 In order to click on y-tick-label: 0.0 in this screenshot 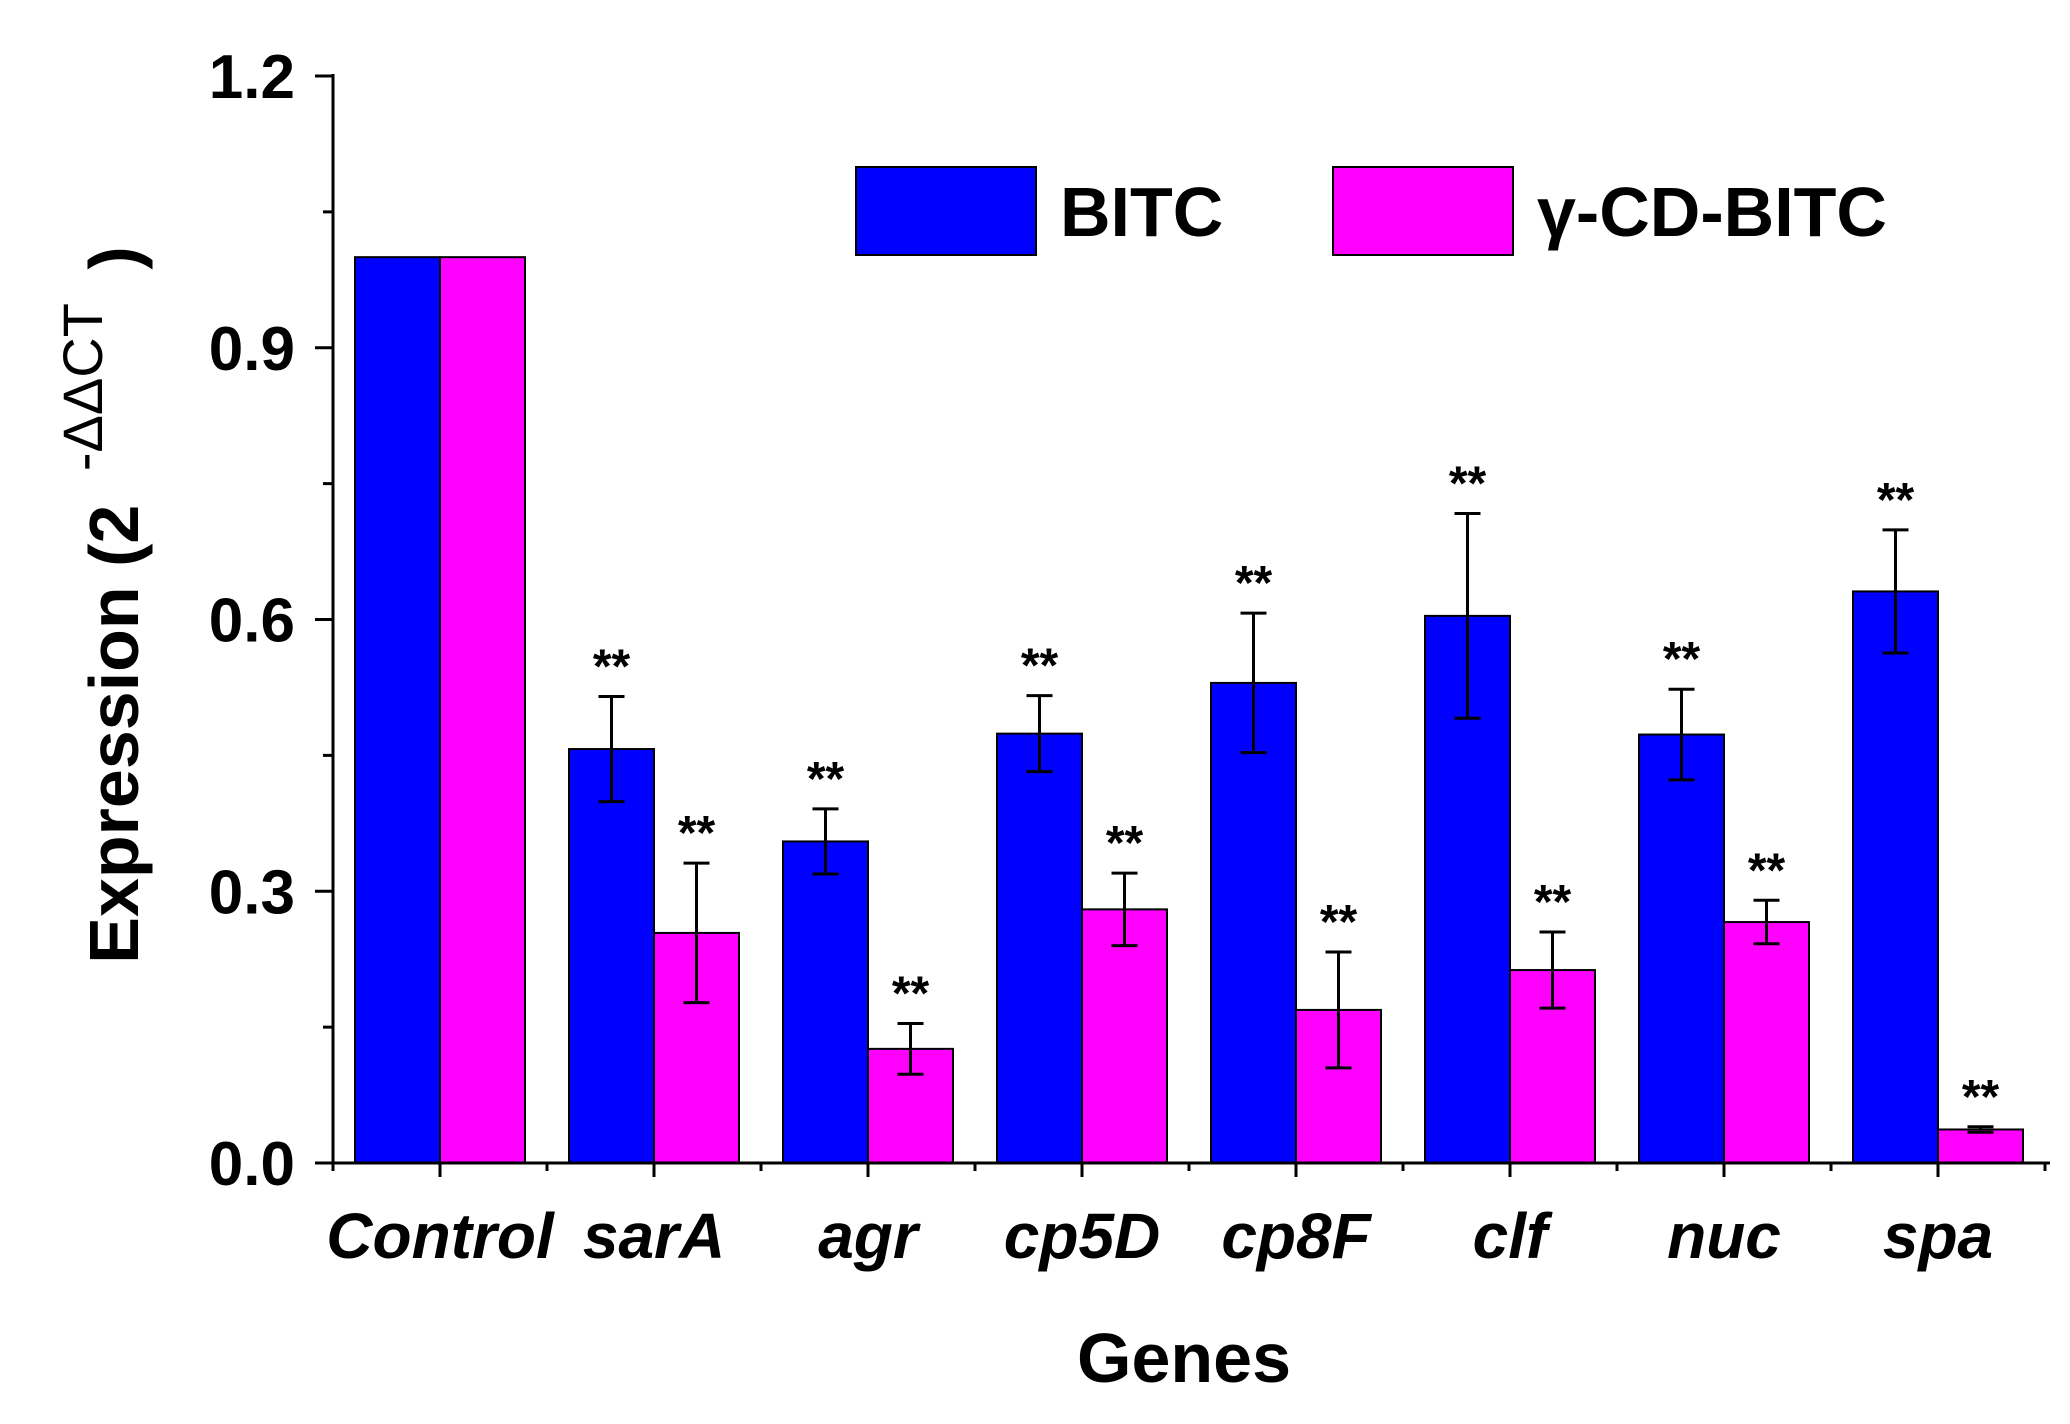, I will do `click(252, 1164)`.